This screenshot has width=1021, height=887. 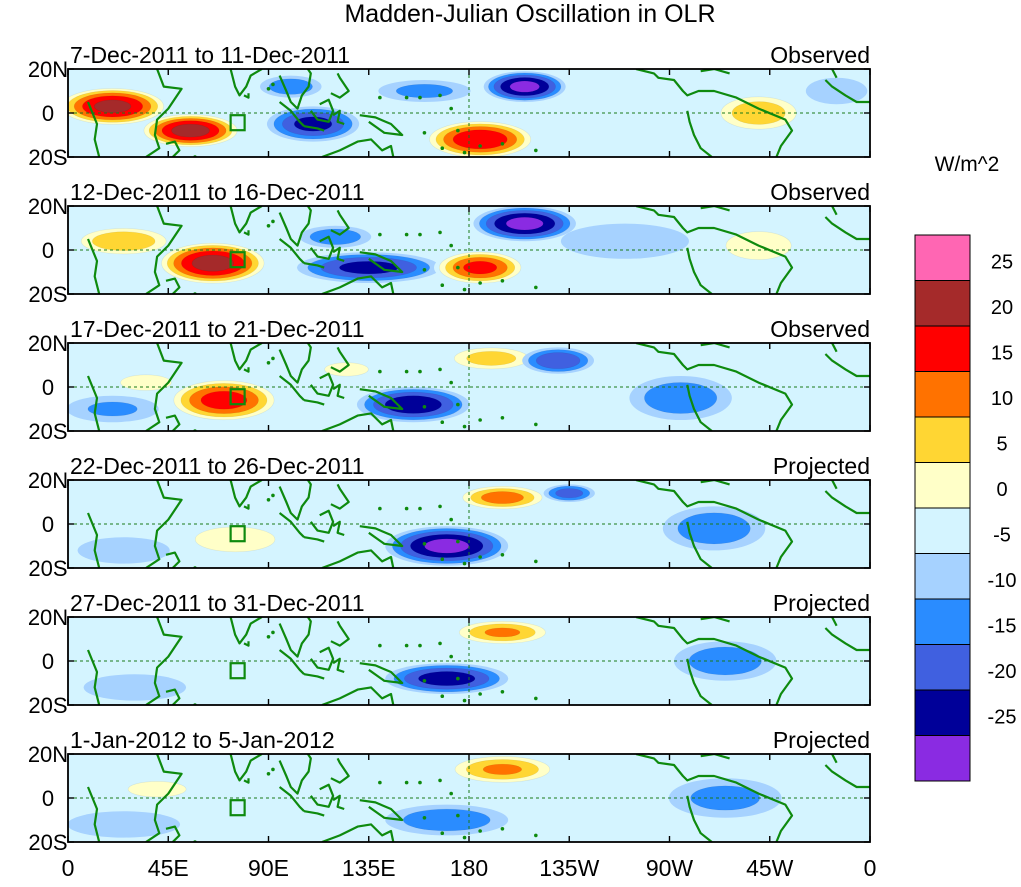 I want to click on anomaly-field, so click(x=469, y=115).